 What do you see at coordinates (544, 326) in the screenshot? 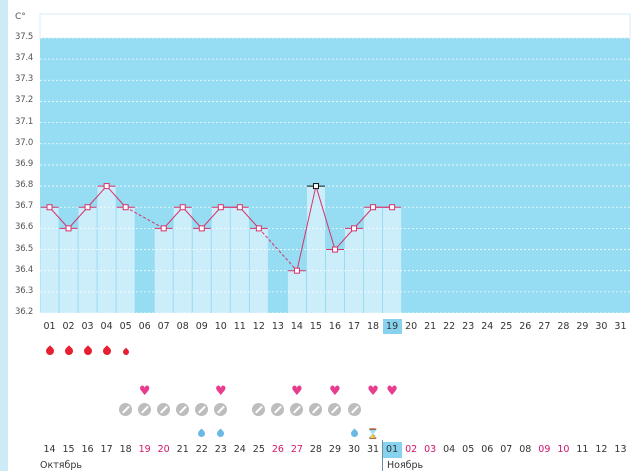
I see `x-tick-label: 27` at bounding box center [544, 326].